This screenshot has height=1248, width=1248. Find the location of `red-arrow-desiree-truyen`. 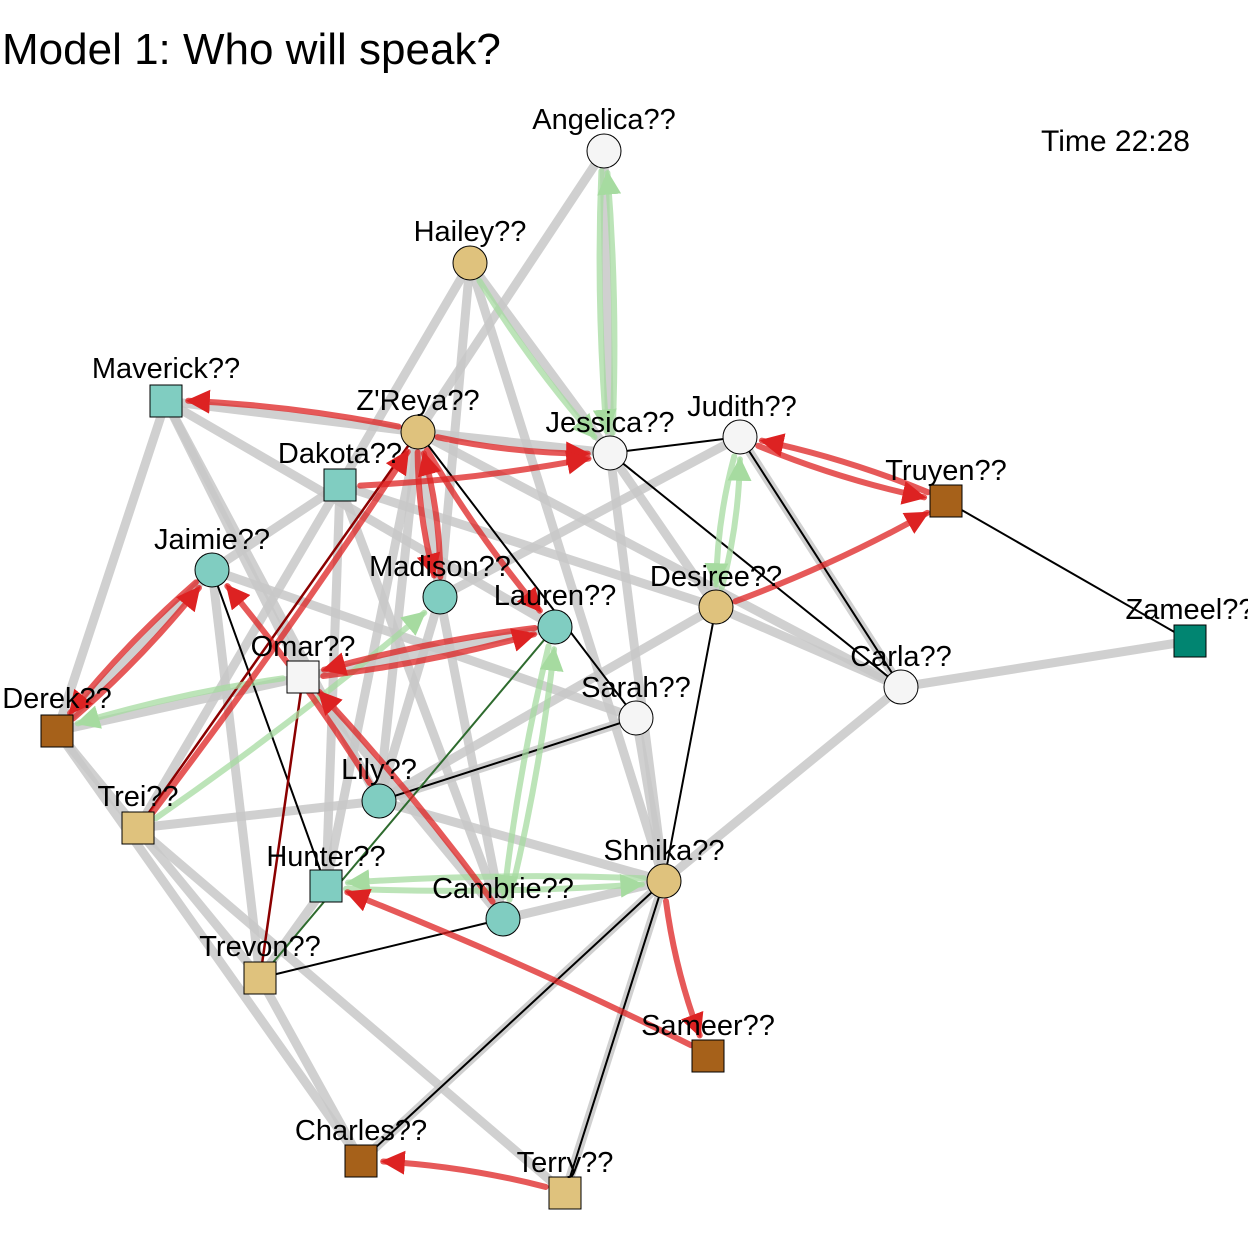

red-arrow-desiree-truyen is located at coordinates (831, 557).